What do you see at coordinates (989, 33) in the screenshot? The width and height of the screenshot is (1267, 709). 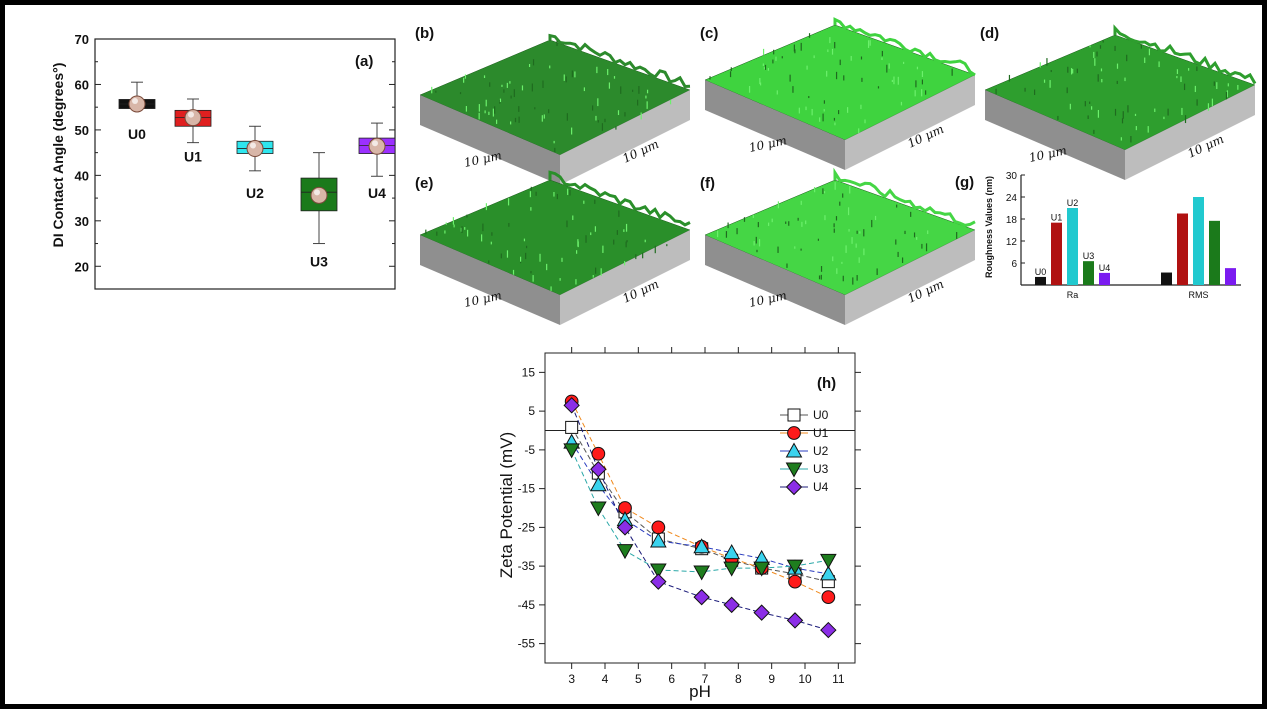 I see `afm-panel-tag: (d)` at bounding box center [989, 33].